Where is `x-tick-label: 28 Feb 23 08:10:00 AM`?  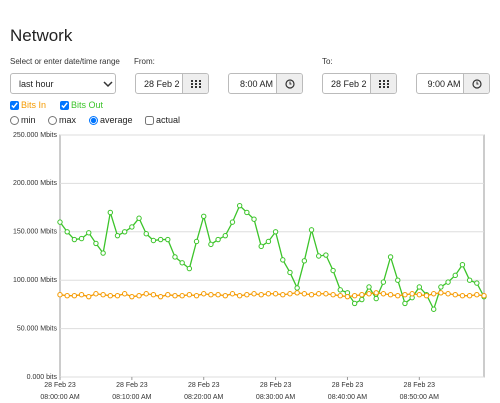
x-tick-label: 28 Feb 23 08:10:00 AM is located at coordinates (132, 391).